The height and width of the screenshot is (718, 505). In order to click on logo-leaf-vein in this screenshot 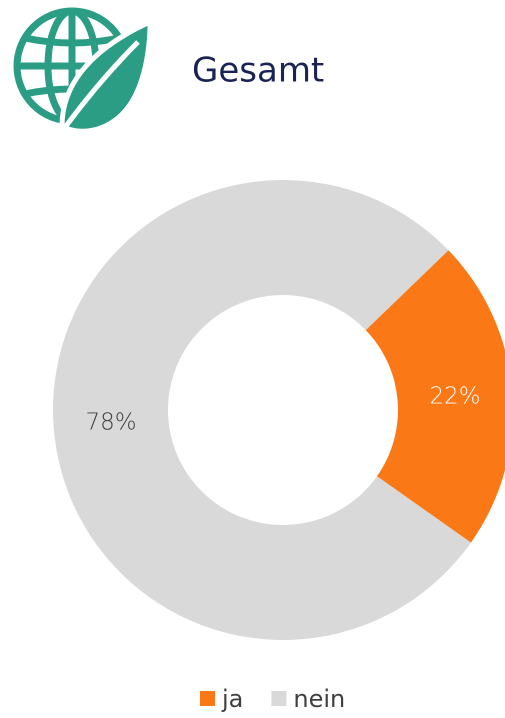, I will do `click(101, 84)`.